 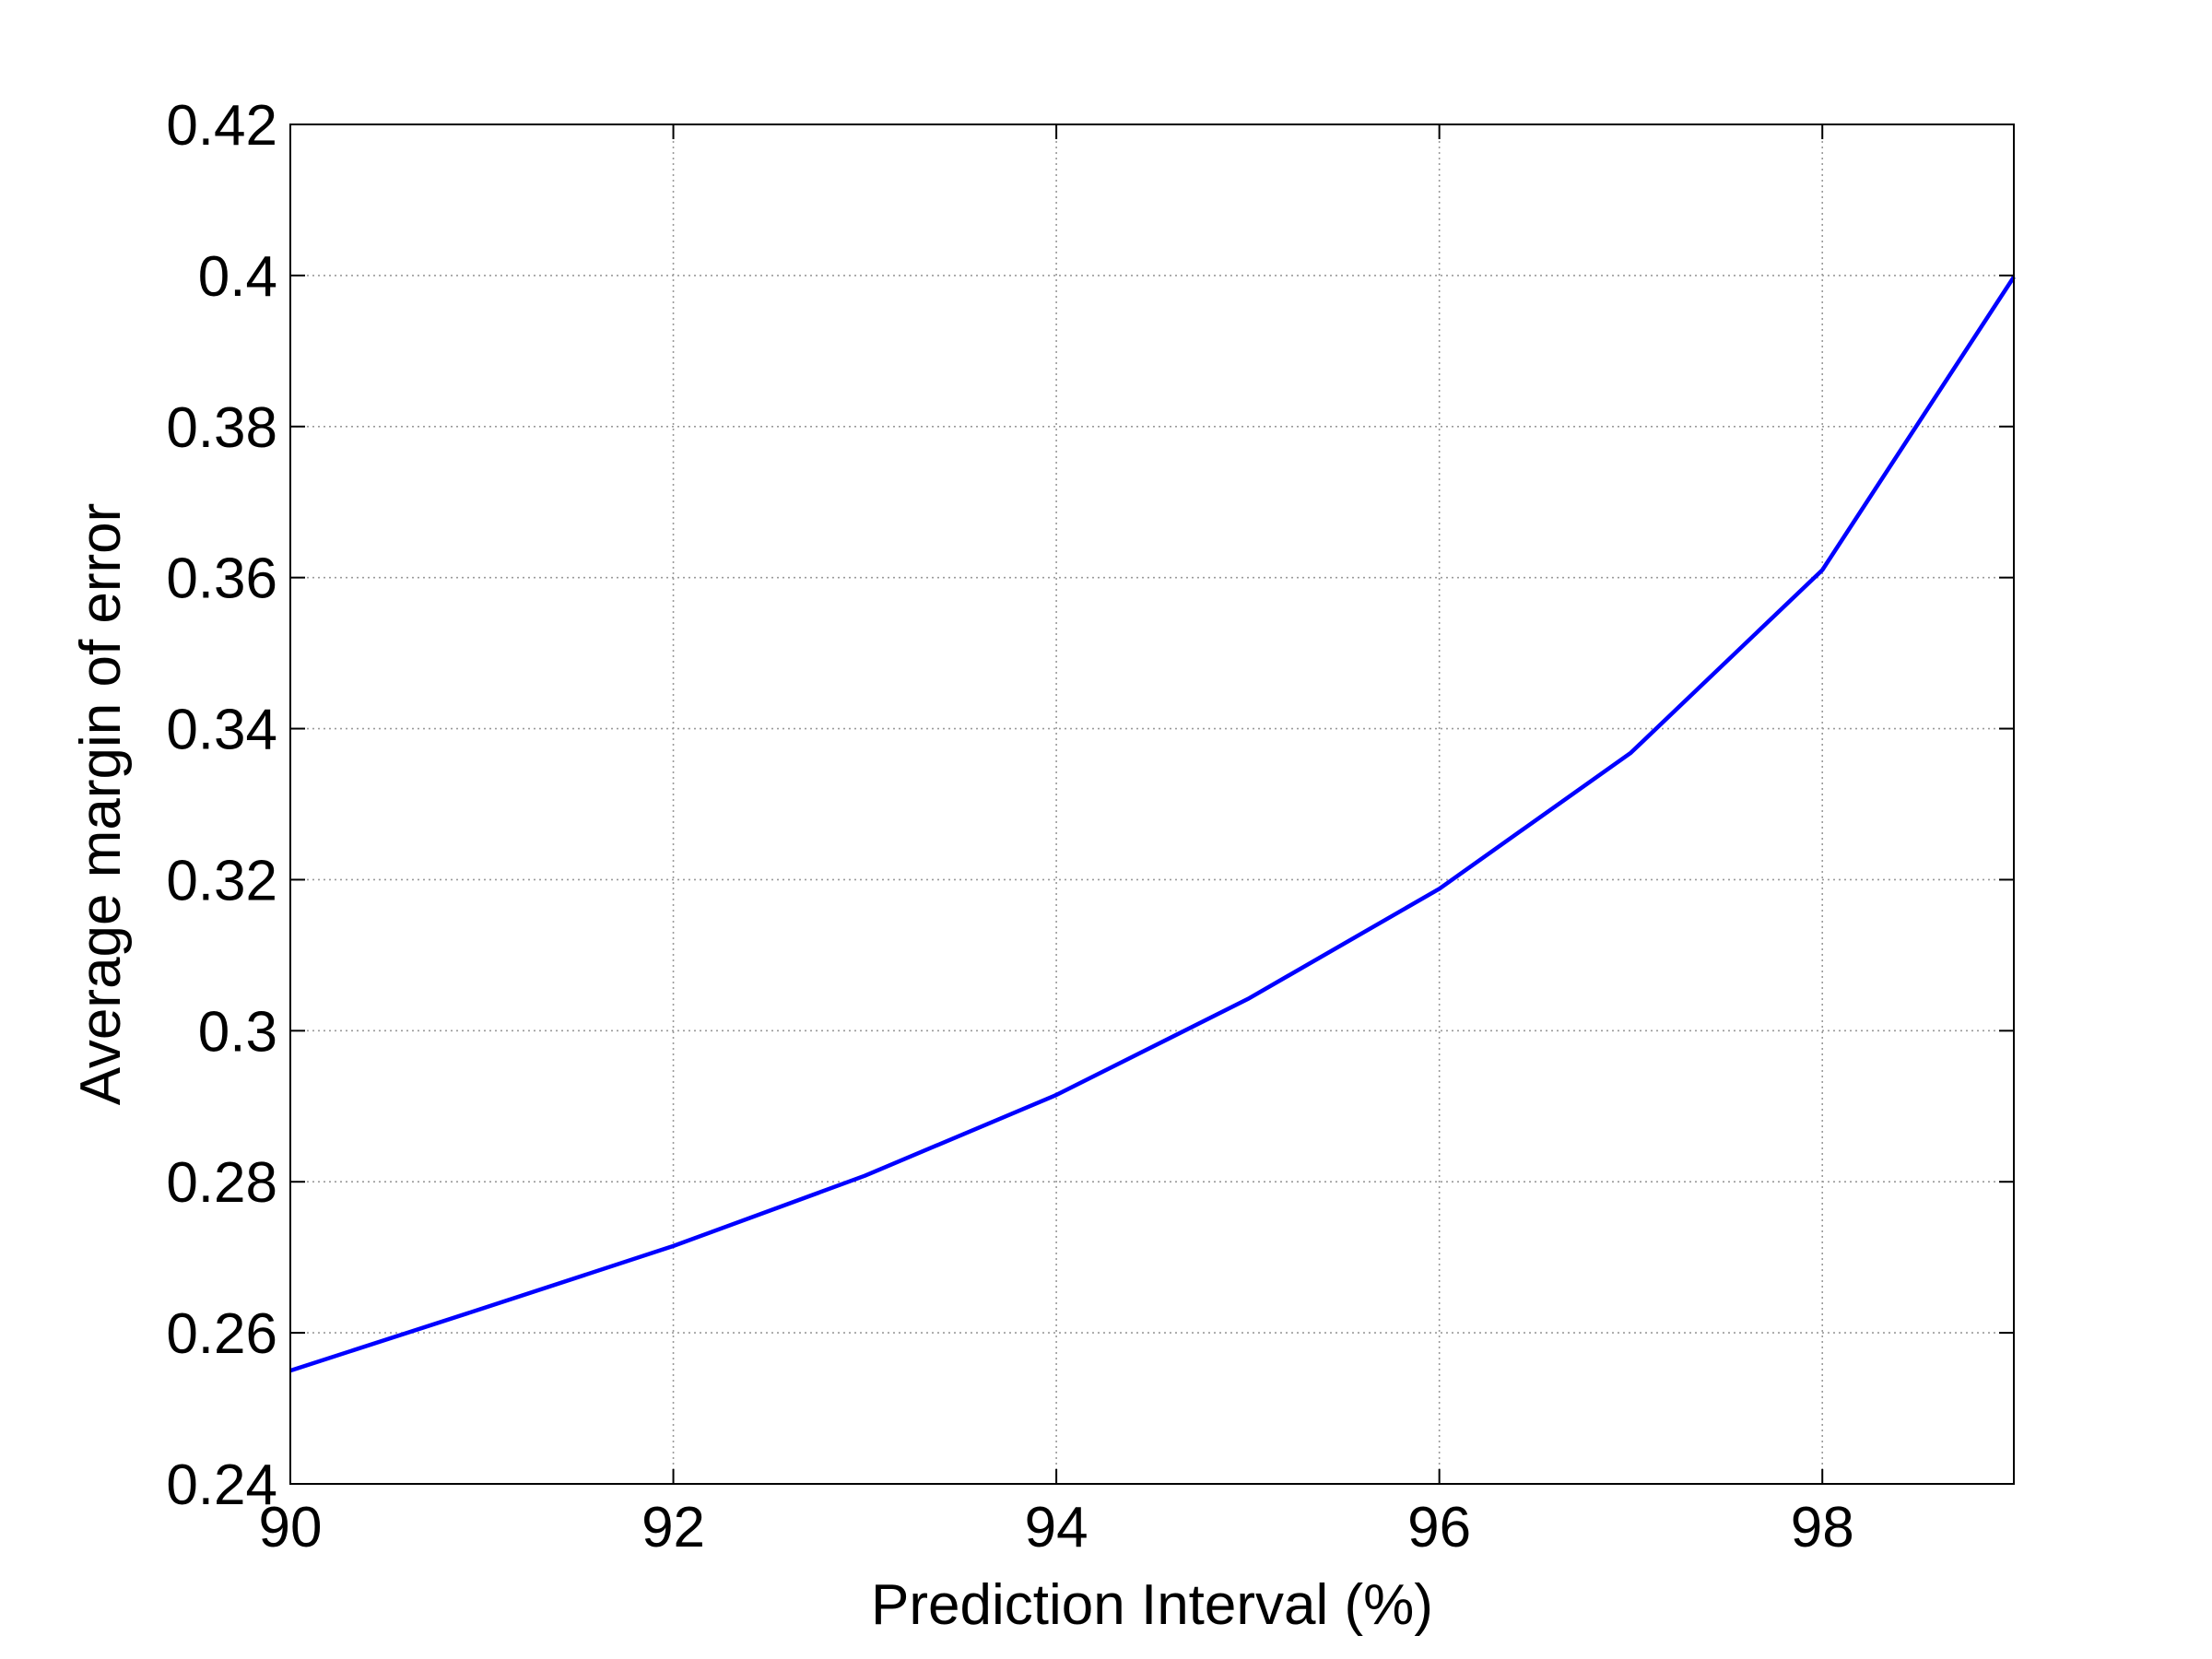 What do you see at coordinates (237, 277) in the screenshot?
I see `y-tick-label: 0.4` at bounding box center [237, 277].